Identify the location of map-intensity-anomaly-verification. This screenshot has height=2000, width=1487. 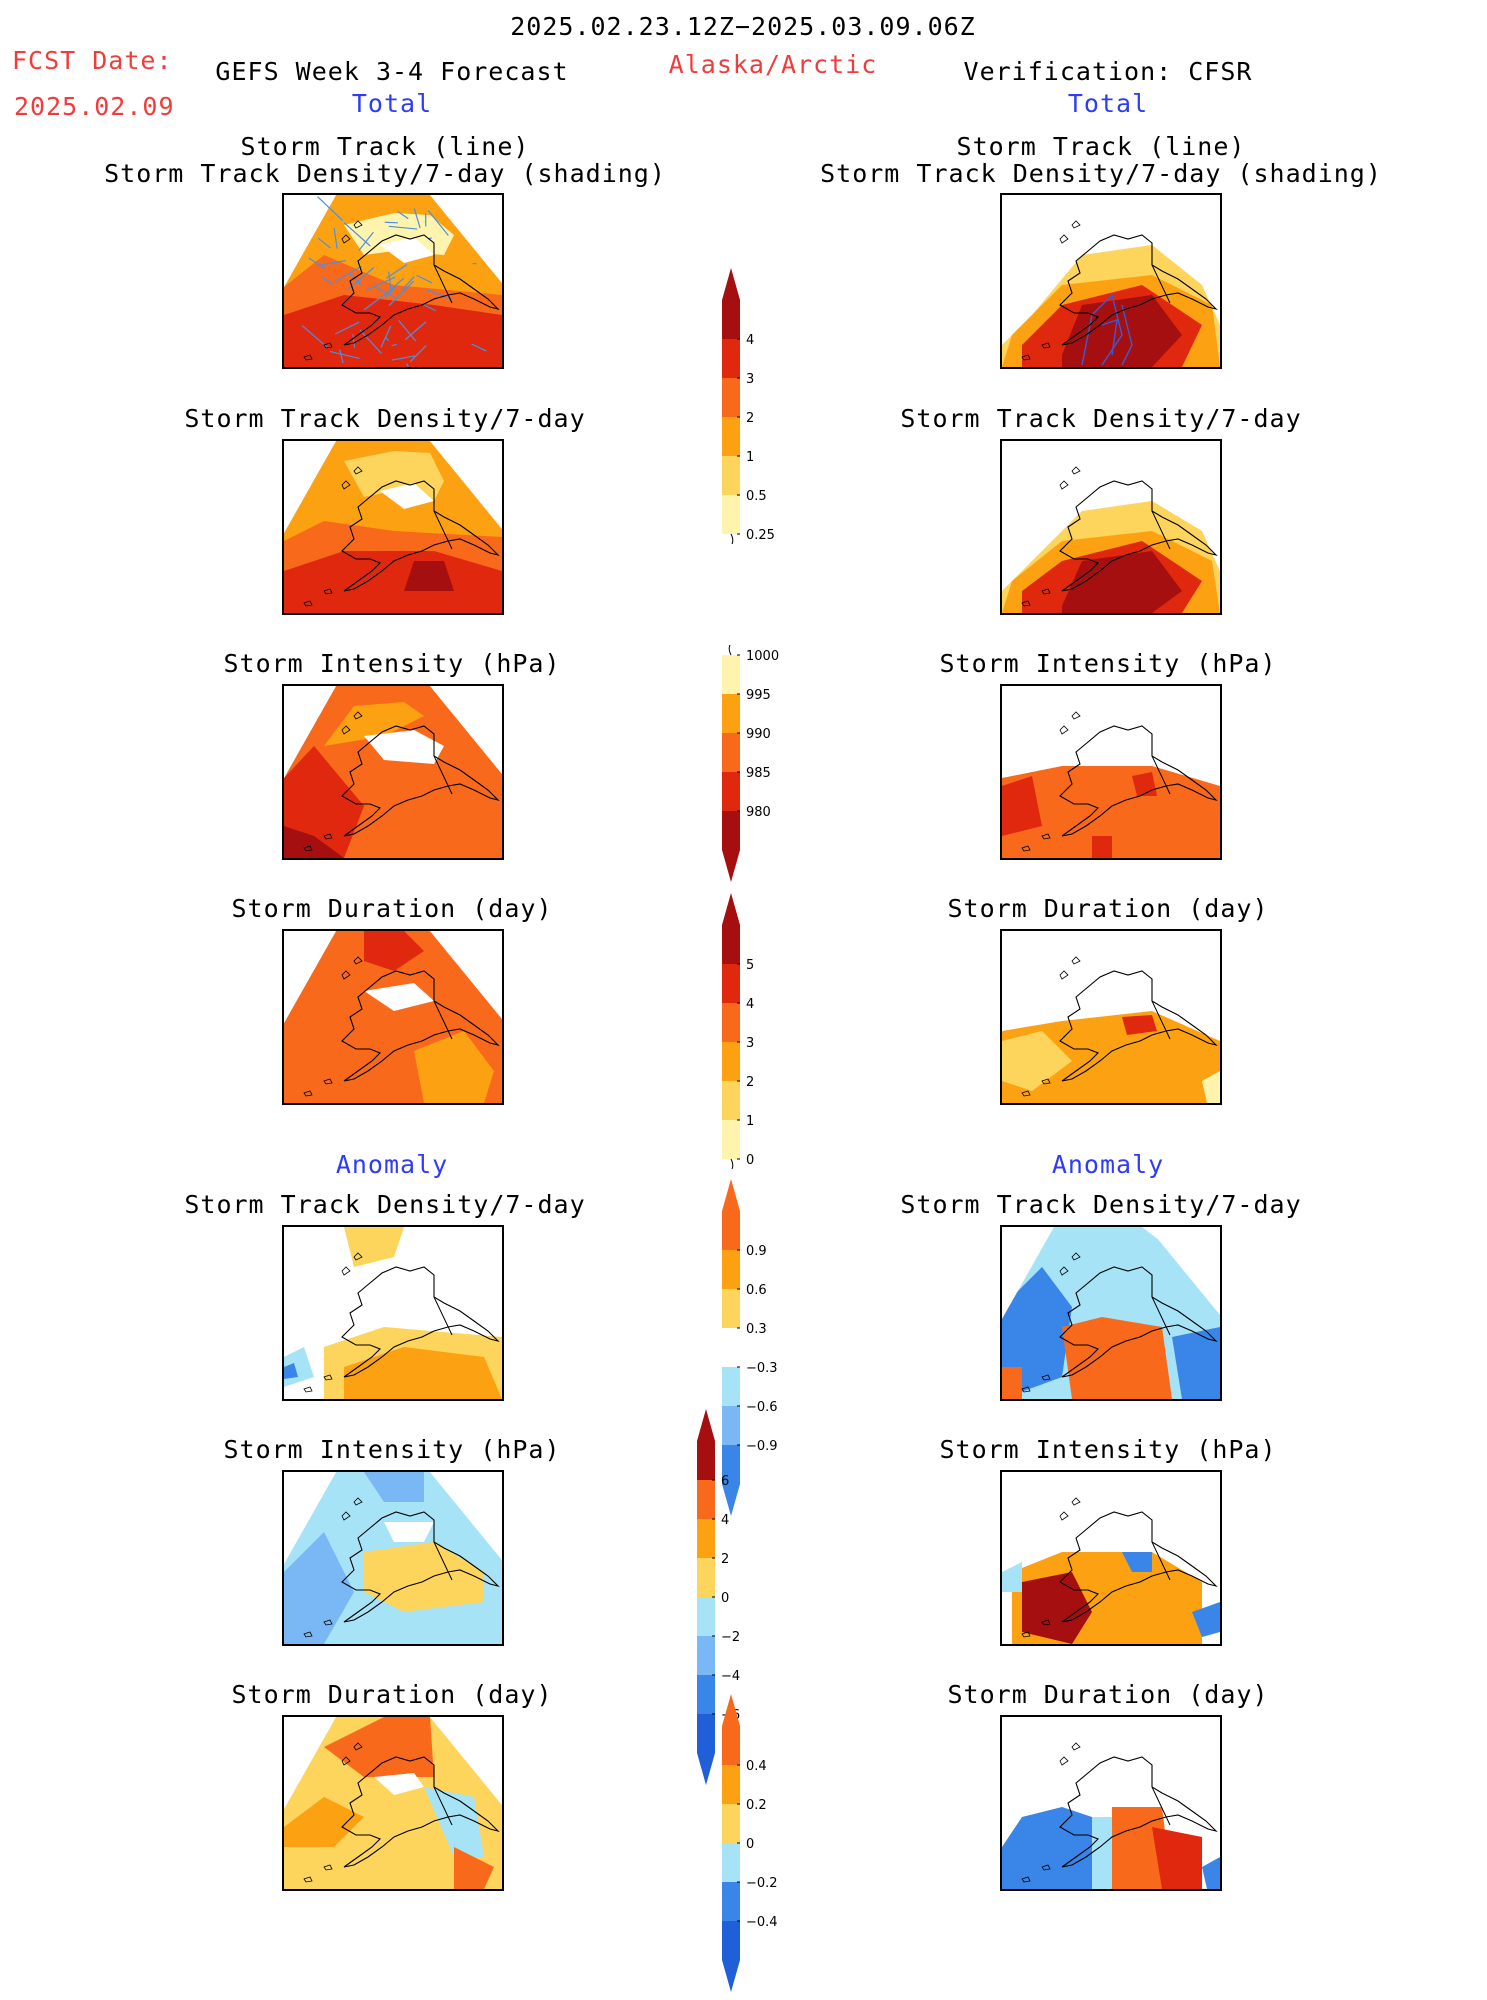
(1111, 1558).